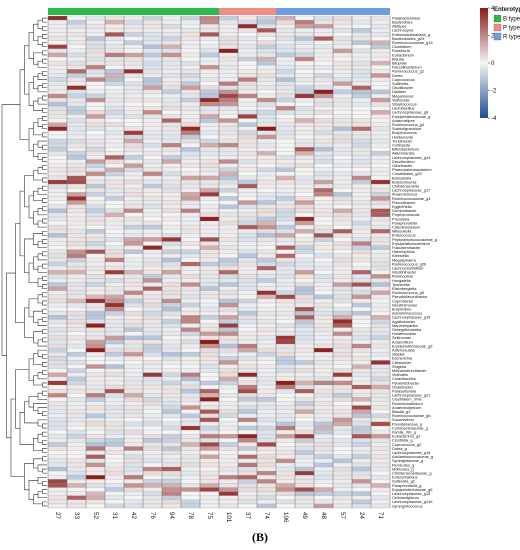 This screenshot has height=550, width=520. Describe the element at coordinates (247, 11) in the screenshot. I see `enterotype-annotation-cell` at that location.